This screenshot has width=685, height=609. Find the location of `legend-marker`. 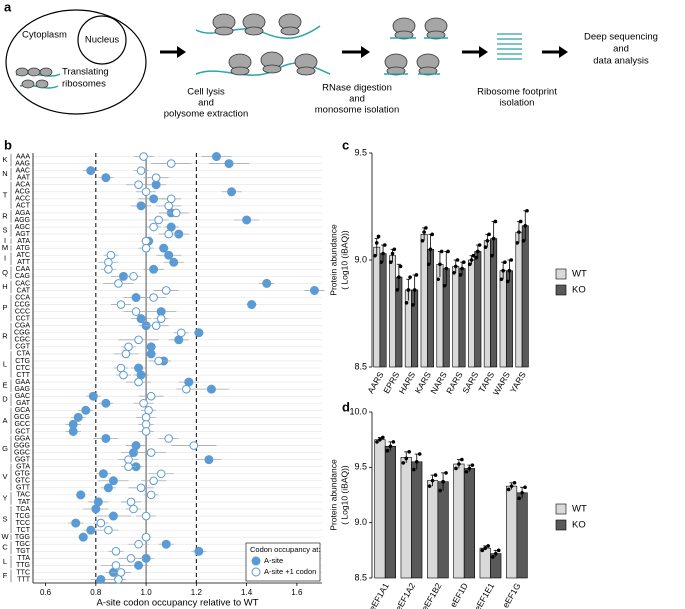

legend-marker is located at coordinates (256, 561).